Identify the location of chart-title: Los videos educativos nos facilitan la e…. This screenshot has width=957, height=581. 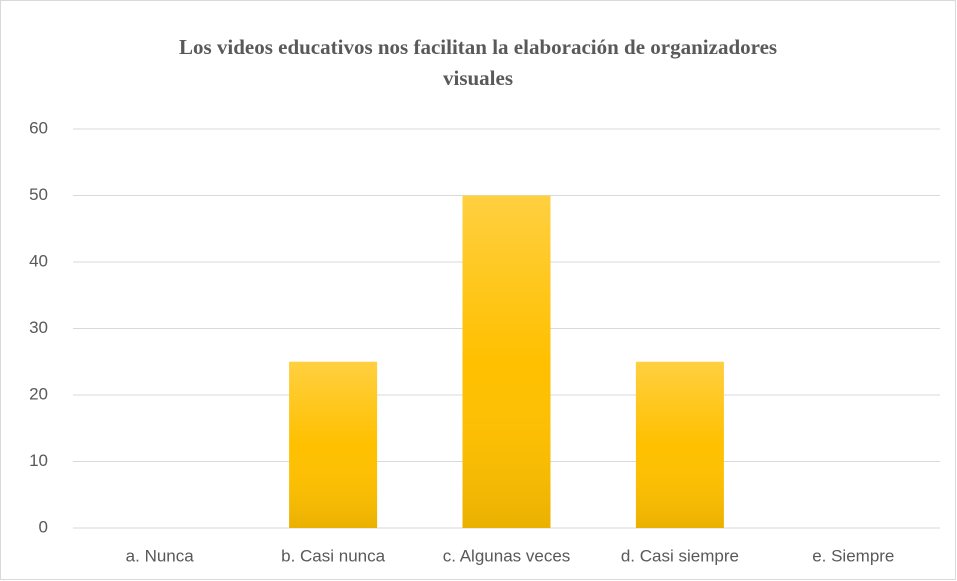
(478, 62).